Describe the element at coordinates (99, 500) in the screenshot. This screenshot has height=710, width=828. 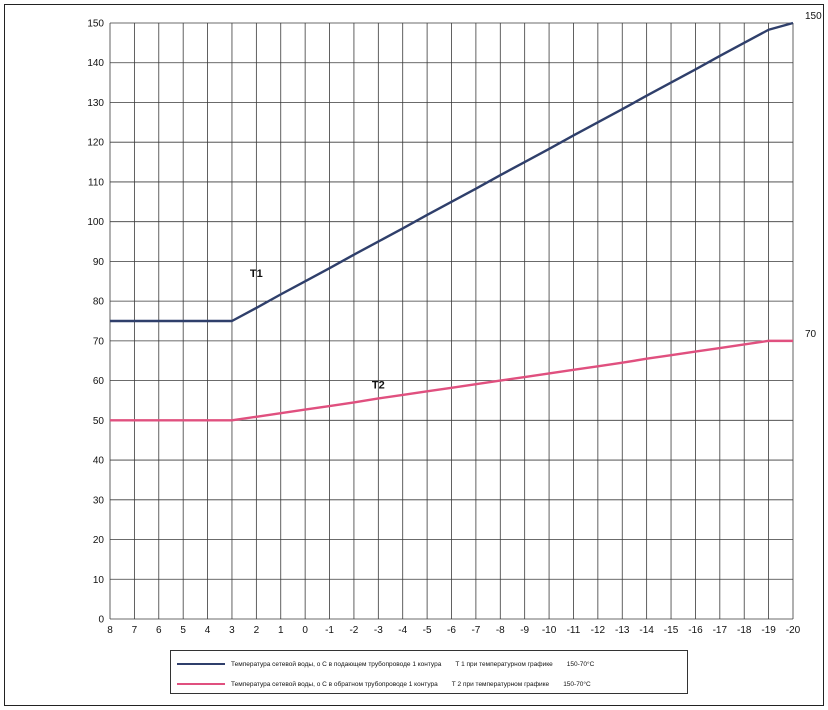
I see `y-tick-label: 30` at that location.